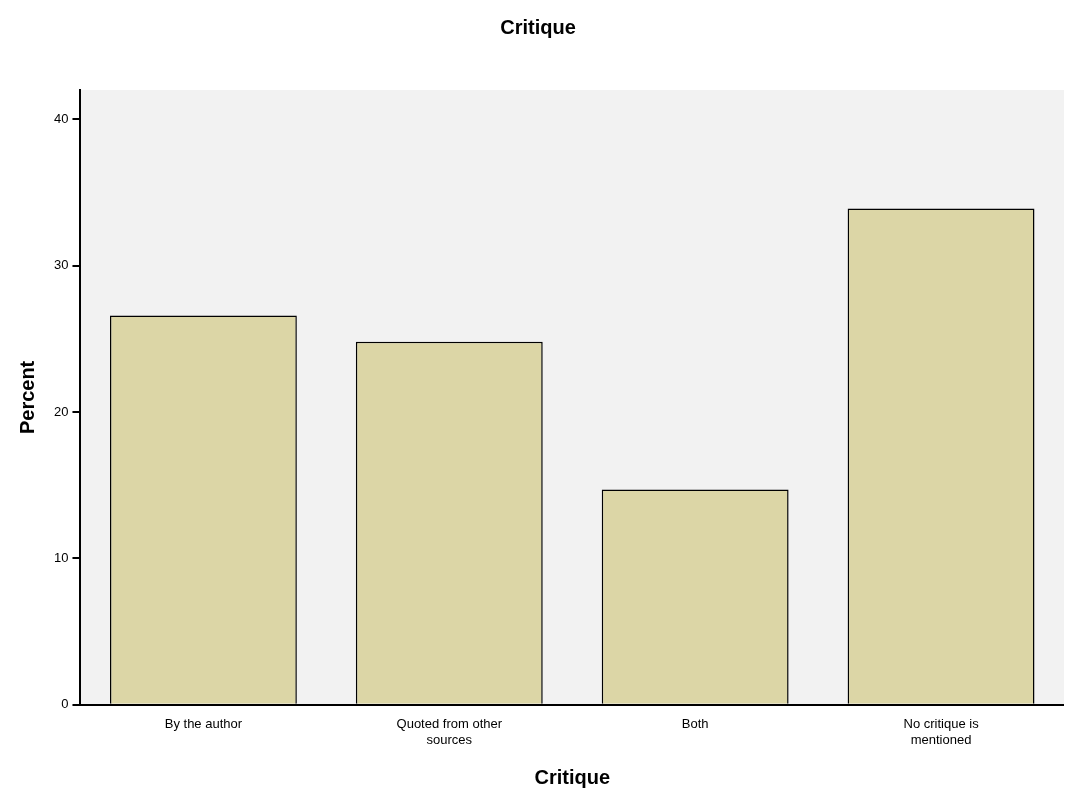 The height and width of the screenshot is (807, 1076). Describe the element at coordinates (203, 724) in the screenshot. I see `x-tick-label: By the author` at that location.